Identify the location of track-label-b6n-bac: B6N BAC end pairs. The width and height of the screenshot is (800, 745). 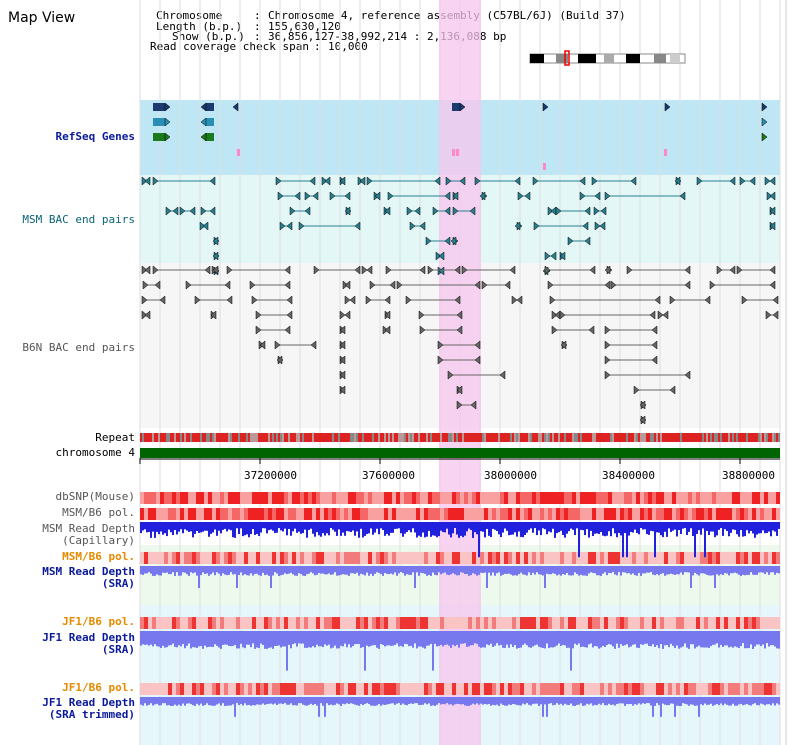
(78, 347).